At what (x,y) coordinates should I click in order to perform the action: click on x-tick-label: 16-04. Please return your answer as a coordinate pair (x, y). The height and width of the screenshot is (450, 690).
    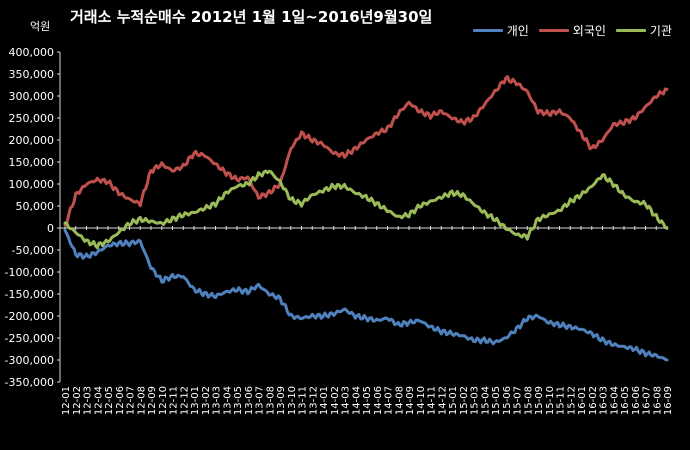
    Looking at the image, I should click on (614, 400).